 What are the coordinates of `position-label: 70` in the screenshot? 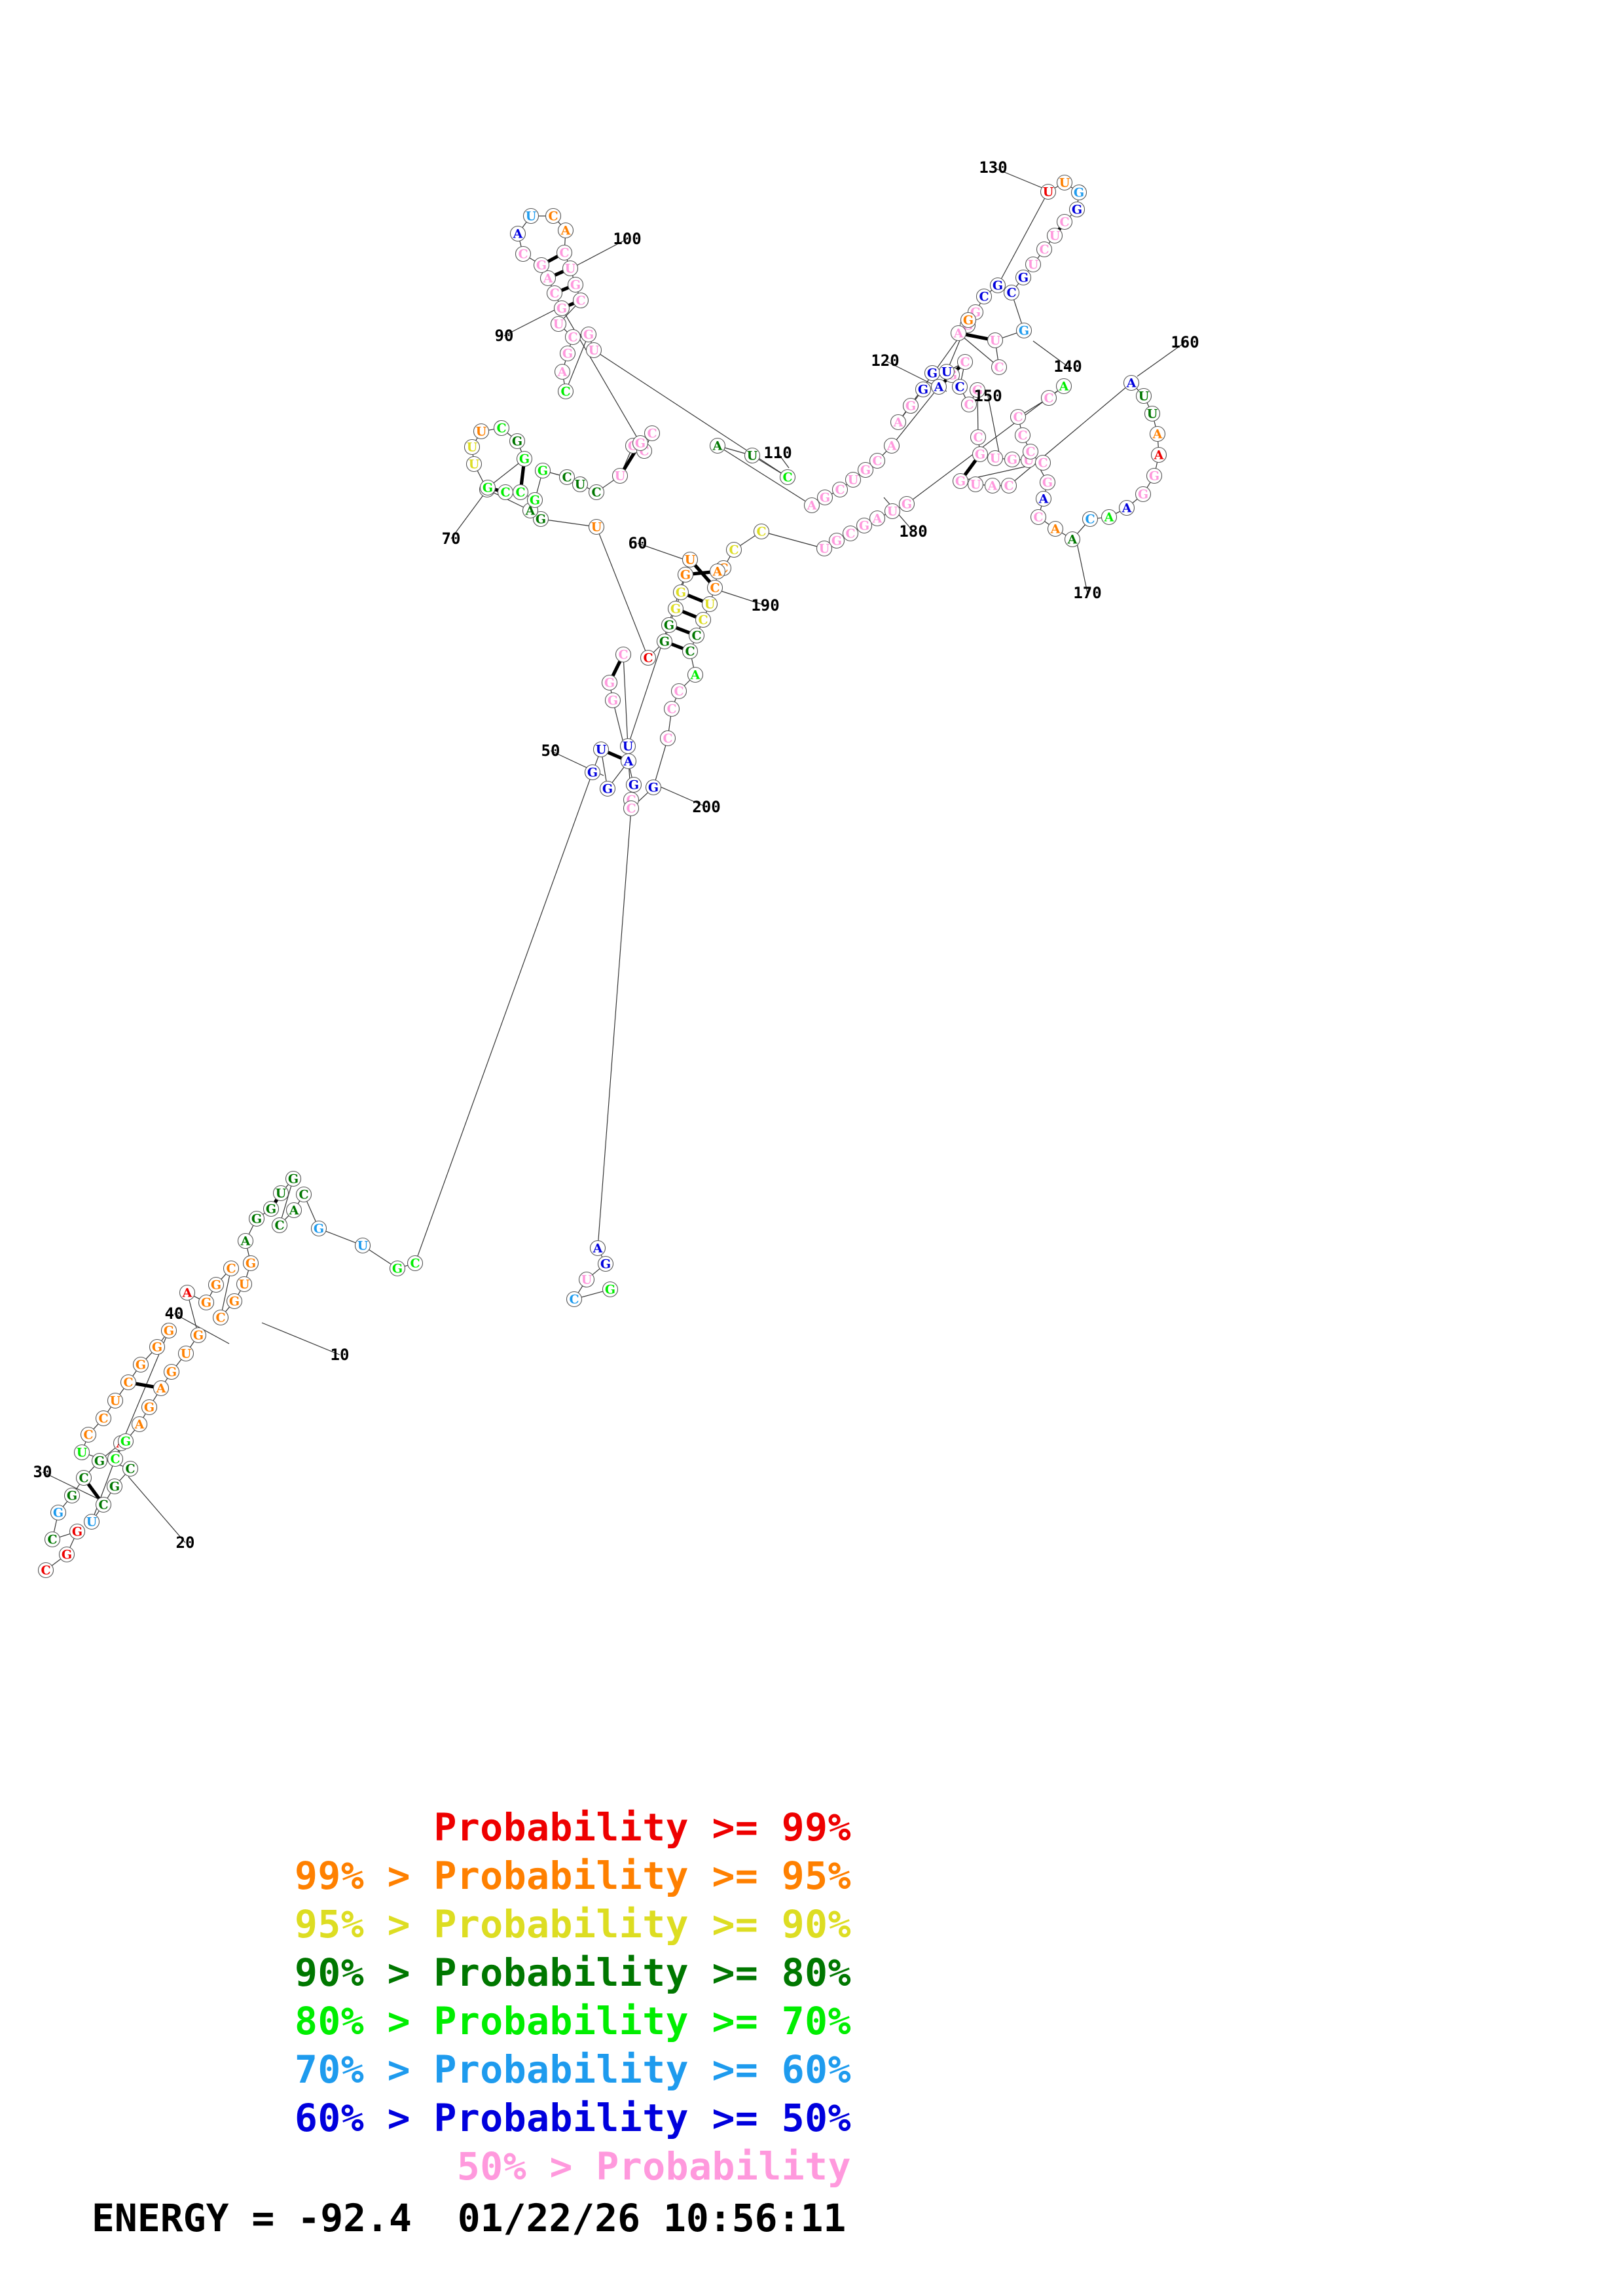 It's located at (451, 538).